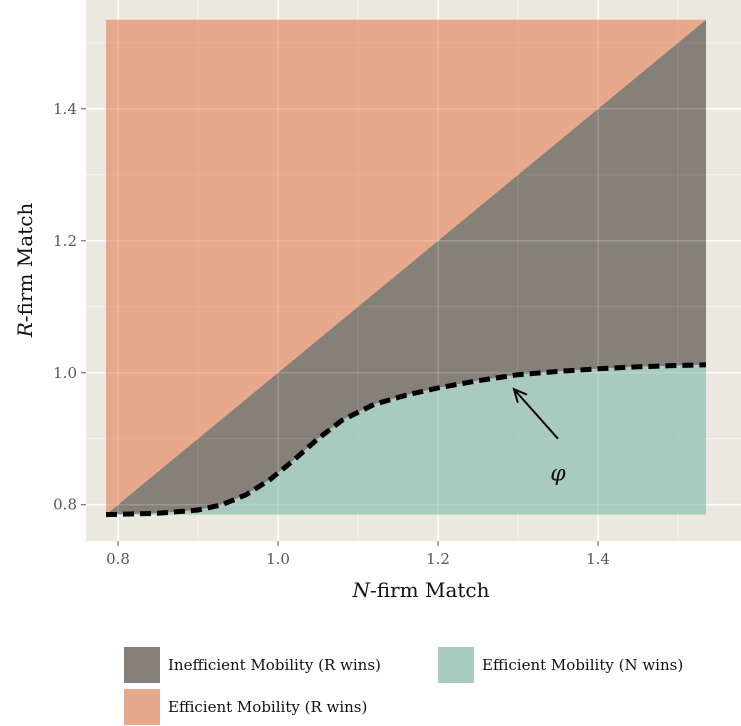  I want to click on x-axis-title-rest: -firm Match, so click(430, 590).